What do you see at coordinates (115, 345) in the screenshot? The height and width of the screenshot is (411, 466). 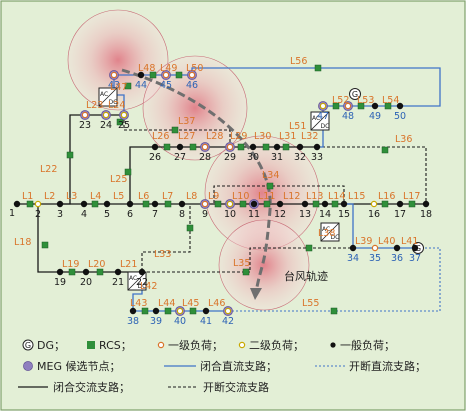 I see `legend-rcs-label: RCS；` at bounding box center [115, 345].